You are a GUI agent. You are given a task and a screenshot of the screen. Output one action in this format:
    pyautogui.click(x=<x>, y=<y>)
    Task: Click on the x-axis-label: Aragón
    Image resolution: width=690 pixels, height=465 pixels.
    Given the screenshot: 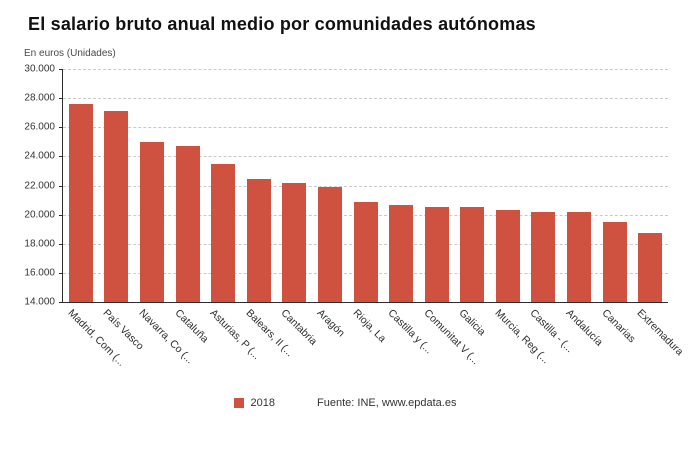 What is the action you would take?
    pyautogui.click(x=330, y=323)
    